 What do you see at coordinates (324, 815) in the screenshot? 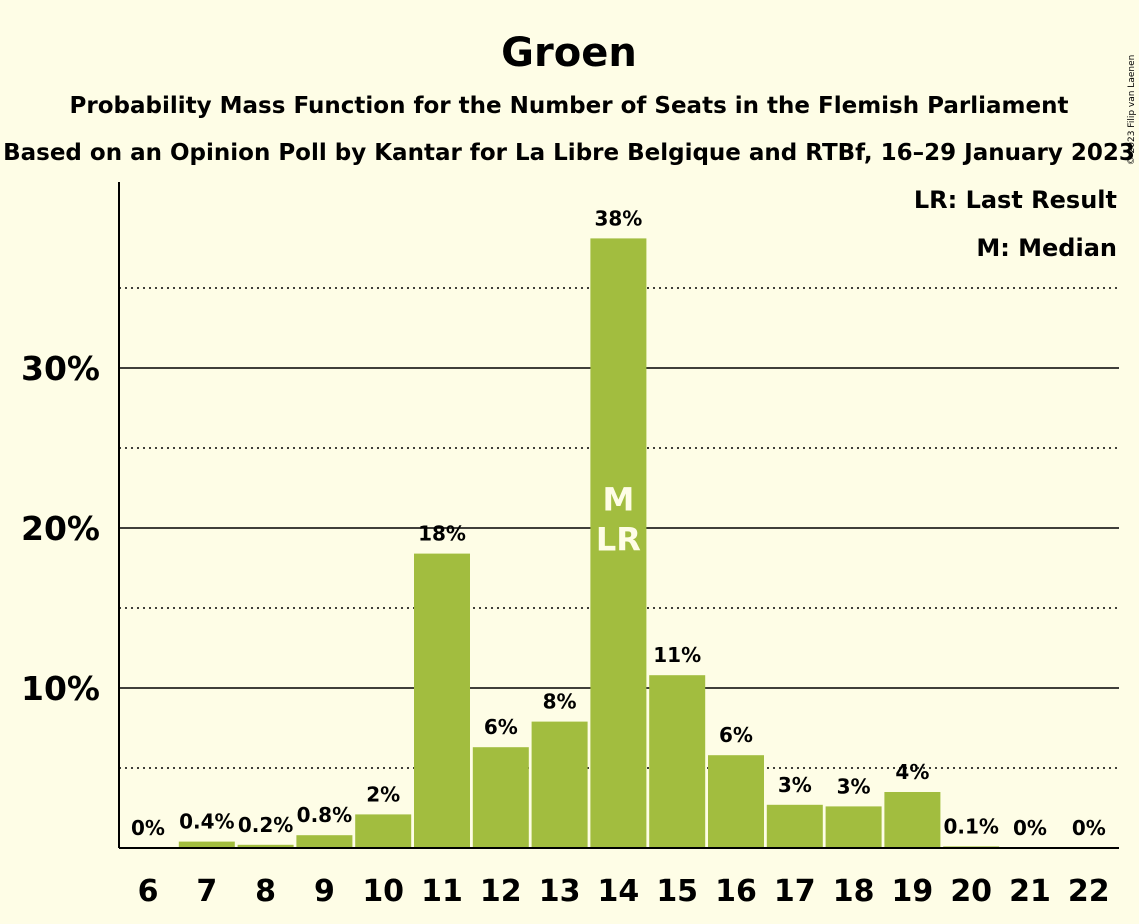
I see `value-label: 0.8%` at bounding box center [324, 815].